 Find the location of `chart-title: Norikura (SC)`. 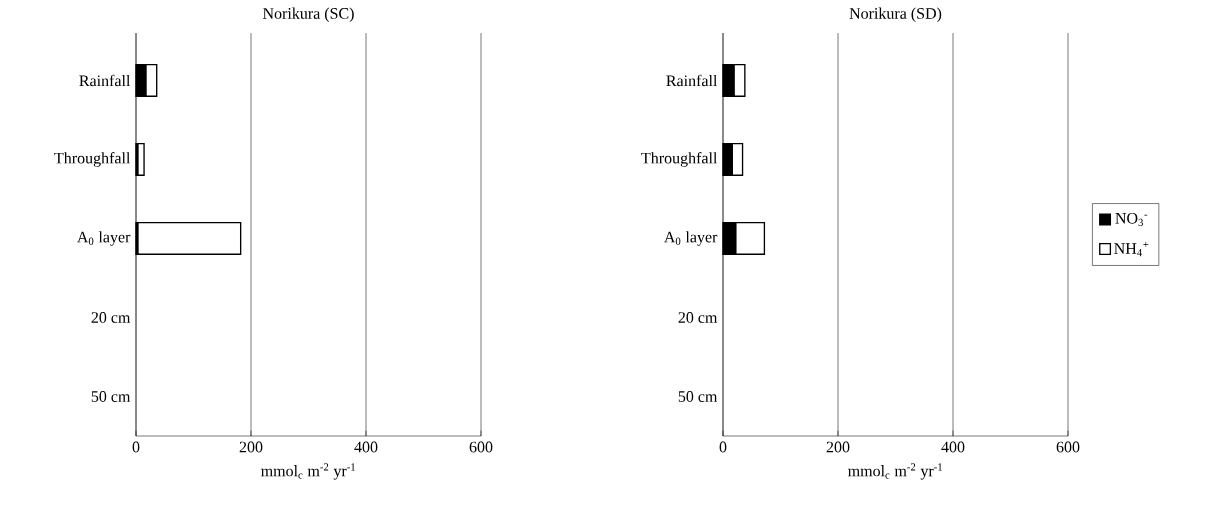

chart-title: Norikura (SC) is located at coordinates (308, 15).